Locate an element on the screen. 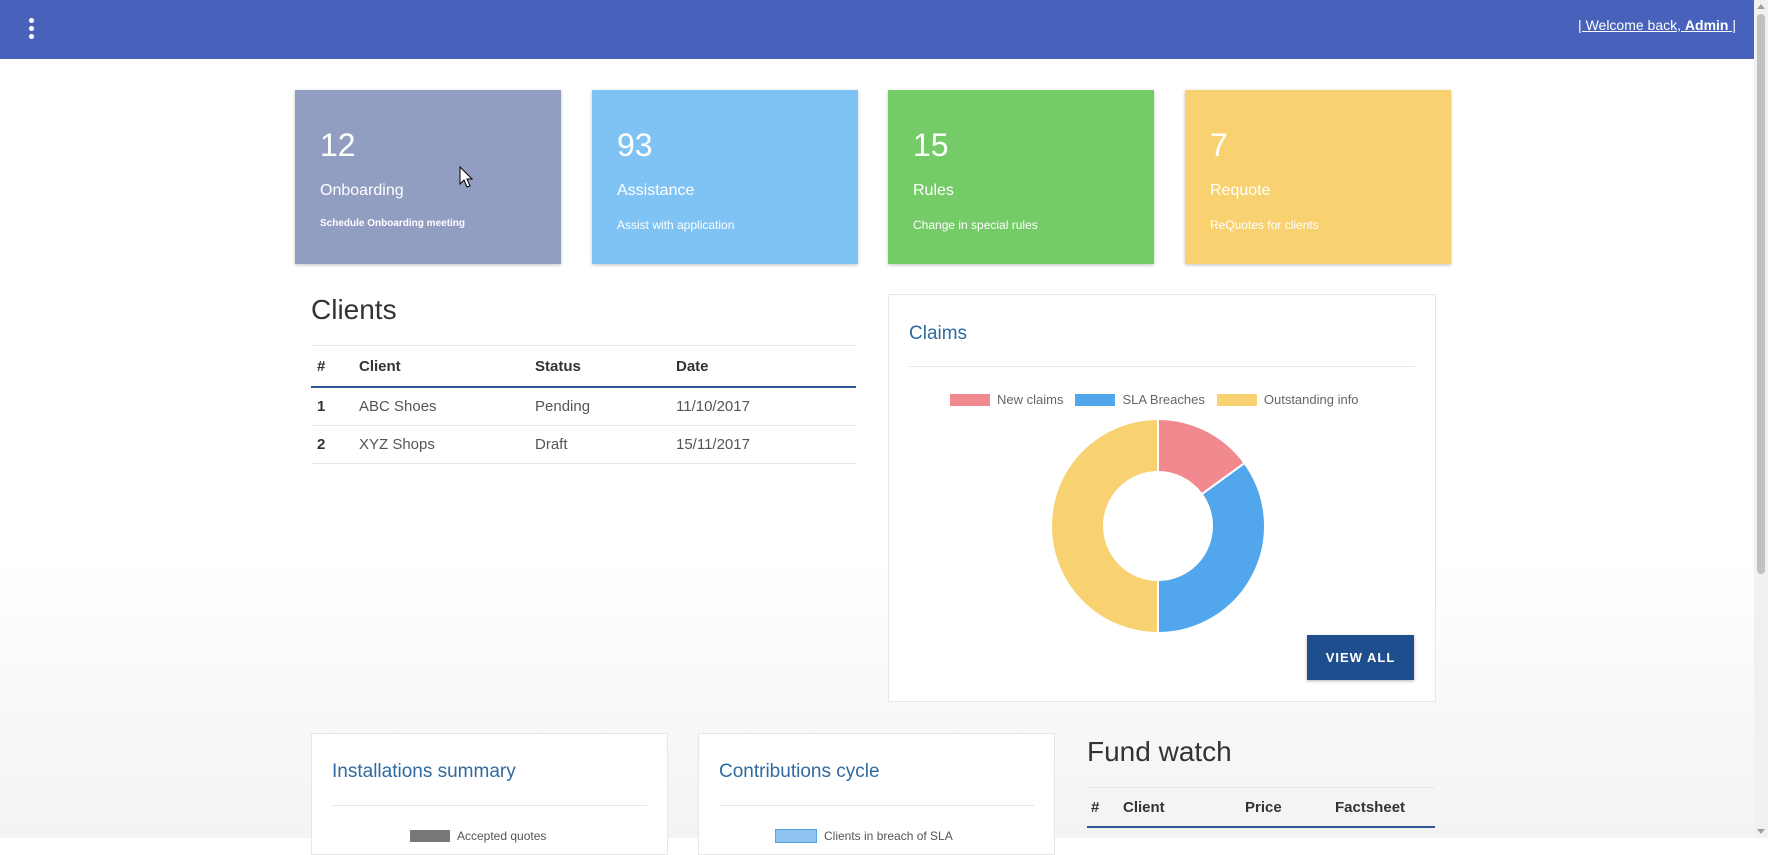  table-header-row: # Client Status Date is located at coordinates (583, 366).